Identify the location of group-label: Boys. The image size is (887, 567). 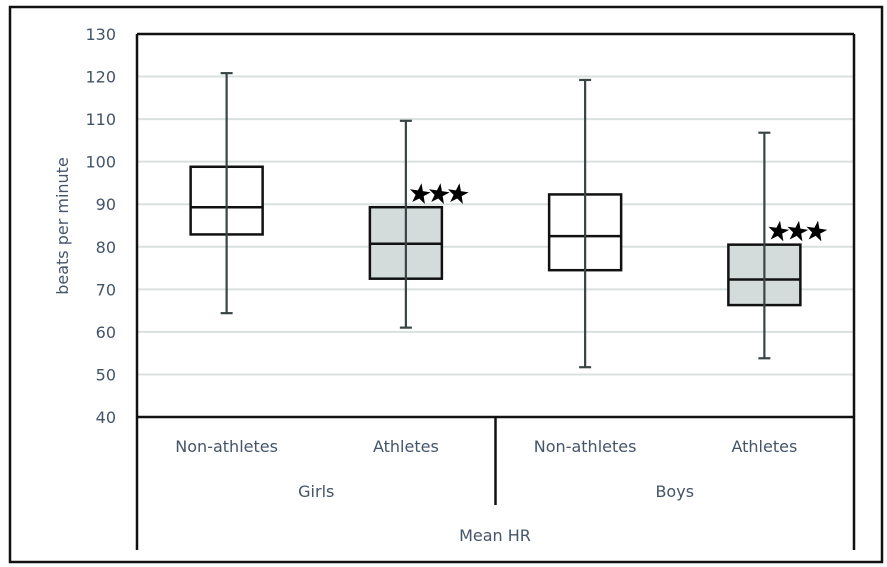
(674, 491).